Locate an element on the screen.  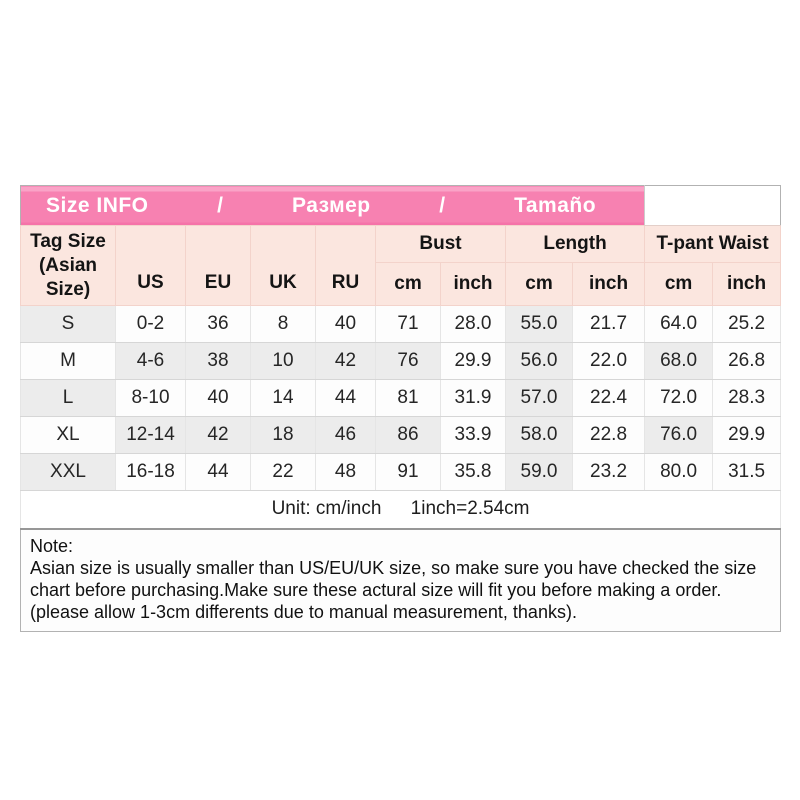
table-cell: 22.4 is located at coordinates (608, 398).